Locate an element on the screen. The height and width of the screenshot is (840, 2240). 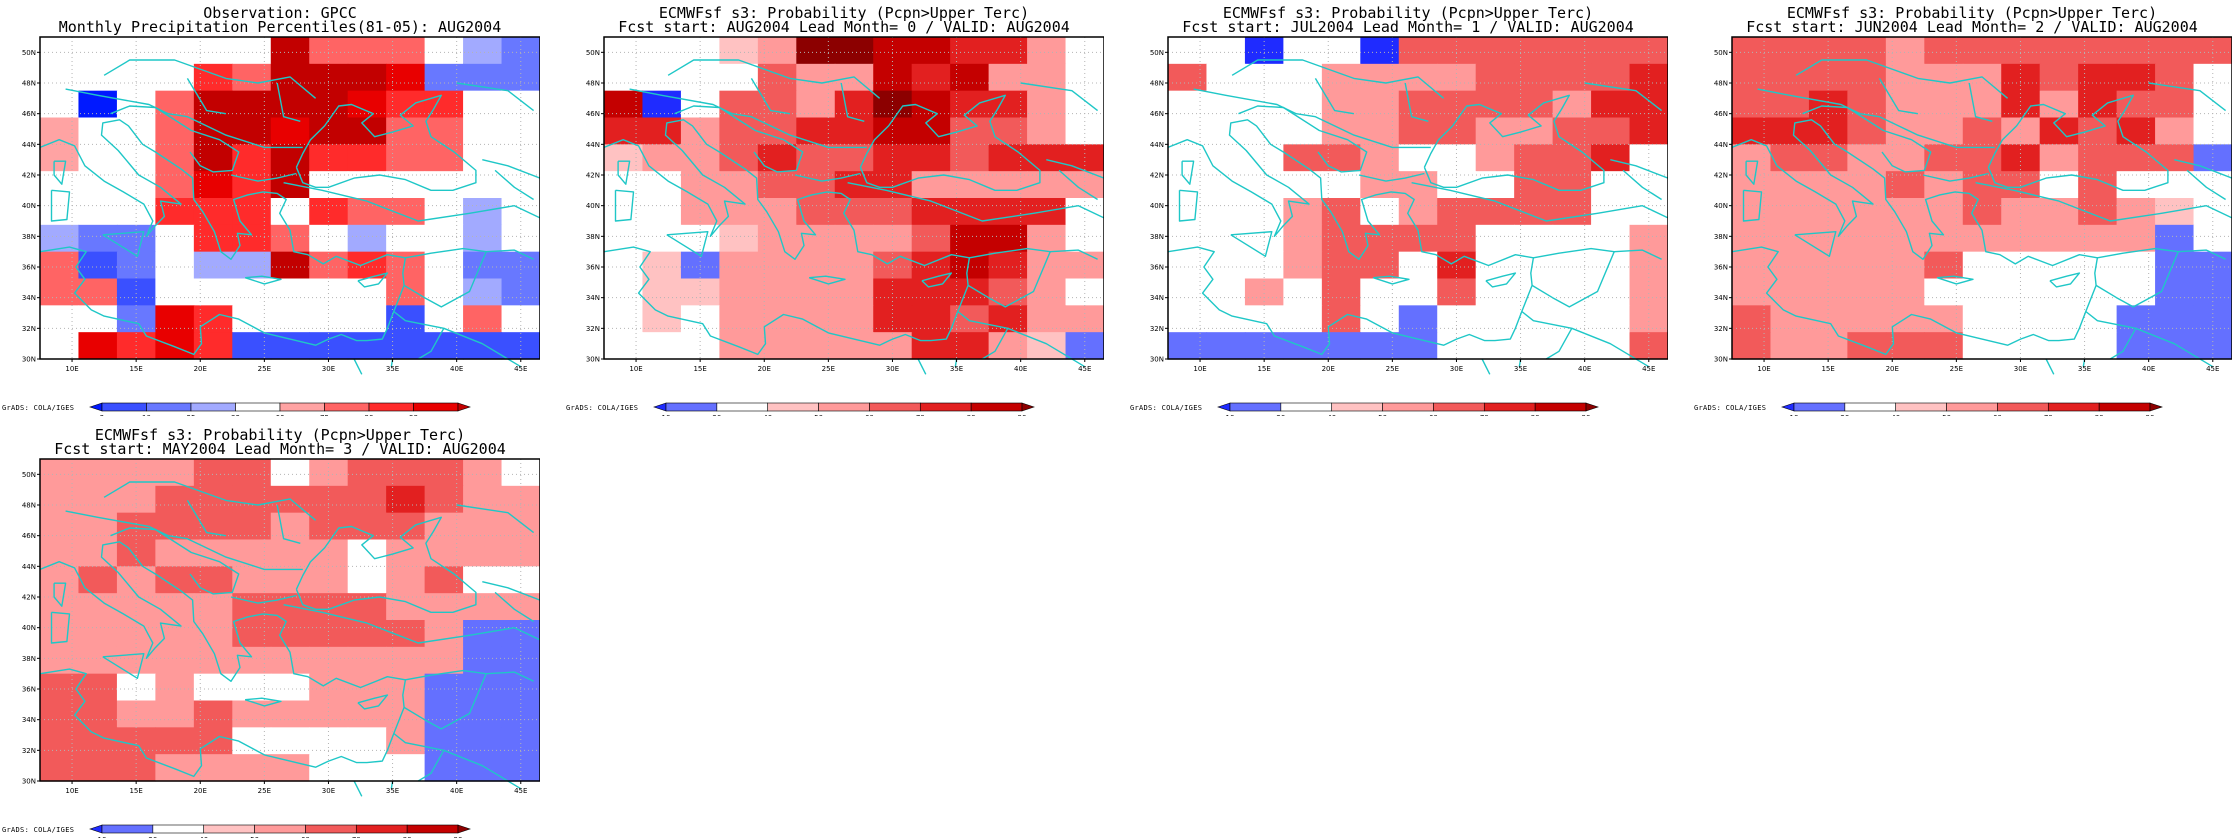
y-tick-label: 40N is located at coordinates (29, 628).